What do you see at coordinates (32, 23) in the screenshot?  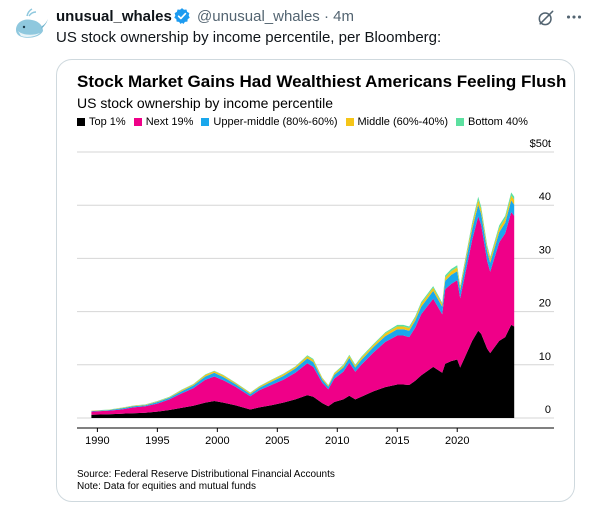 I see `whale-icon` at bounding box center [32, 23].